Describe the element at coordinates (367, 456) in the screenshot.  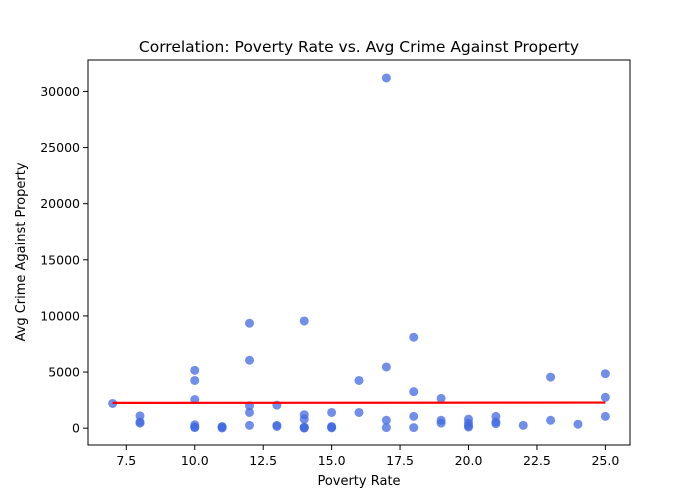
I see `x-axis: 7.5 10.0 12.5 15.0 17.5 20.0 22.5 25.0` at that location.